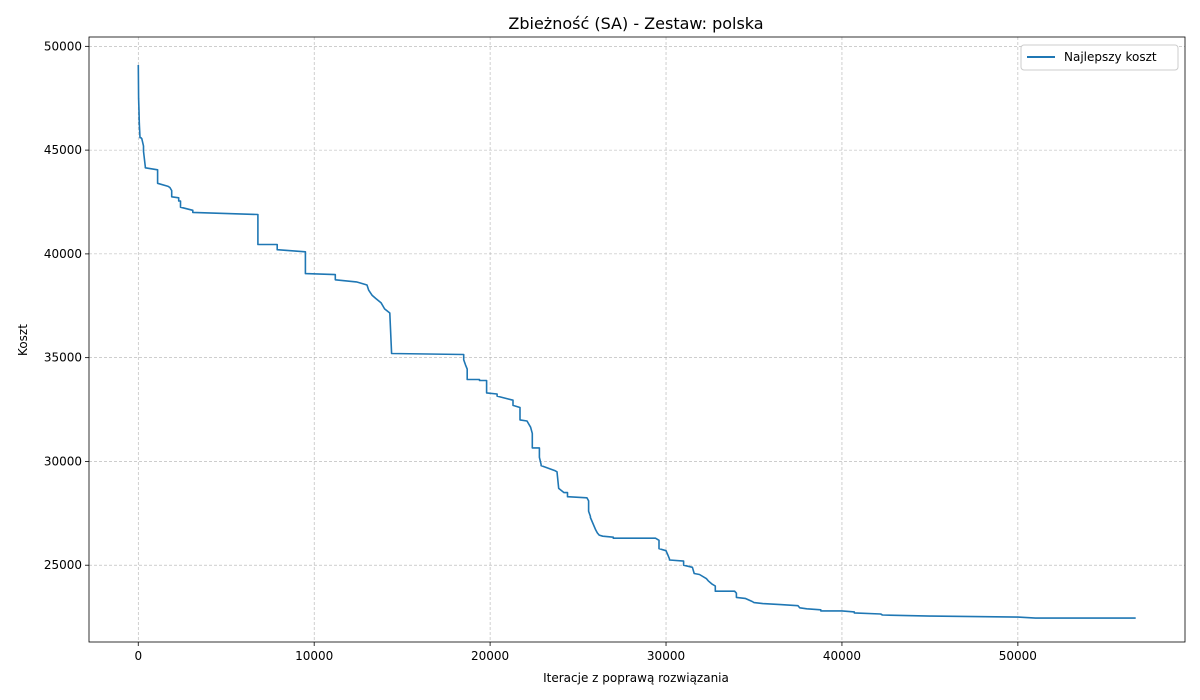  I want to click on x-tick-label: 40000, so click(842, 656).